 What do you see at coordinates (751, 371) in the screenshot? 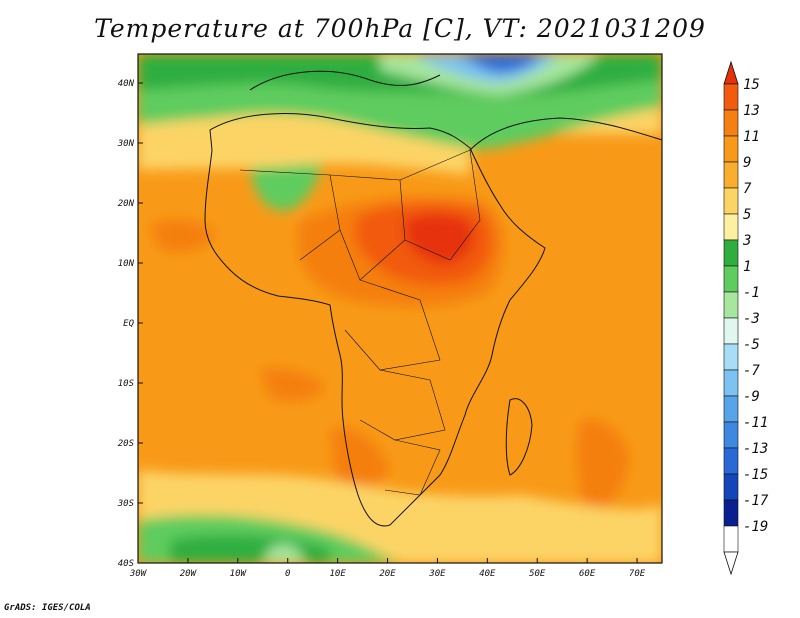
I see `colorbar-label: -7` at bounding box center [751, 371].